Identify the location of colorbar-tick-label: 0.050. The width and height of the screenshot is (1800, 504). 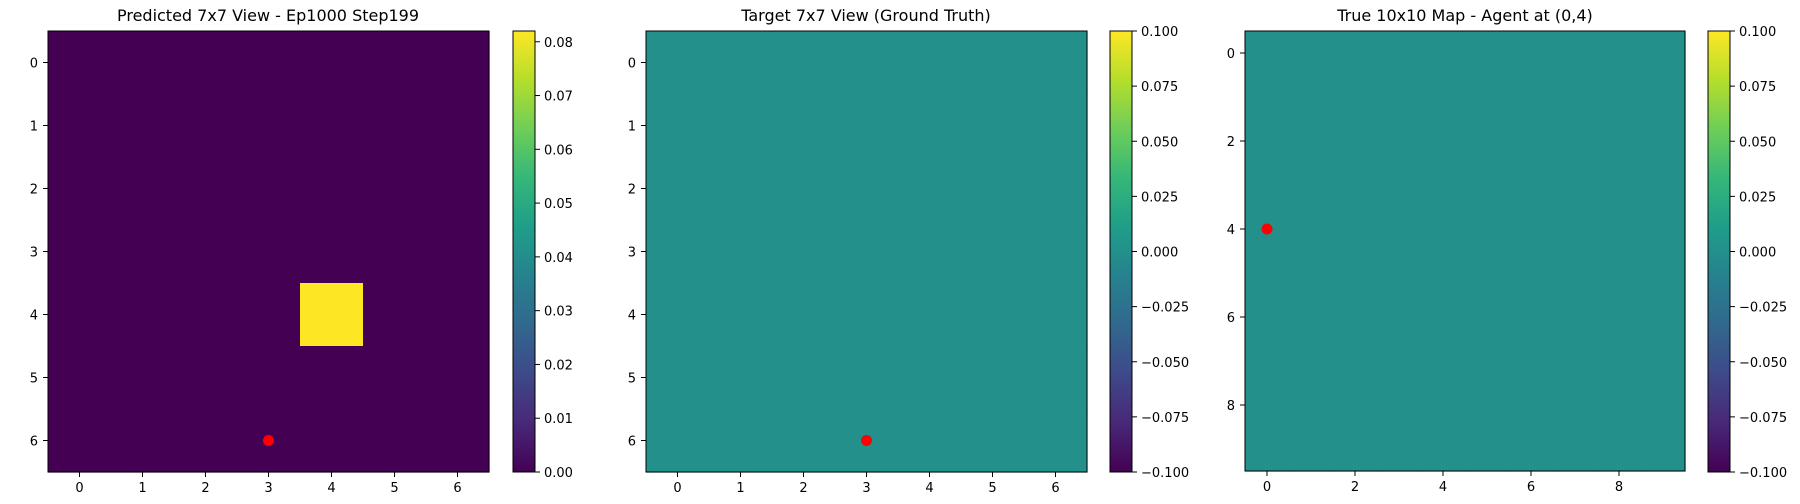
(1159, 142).